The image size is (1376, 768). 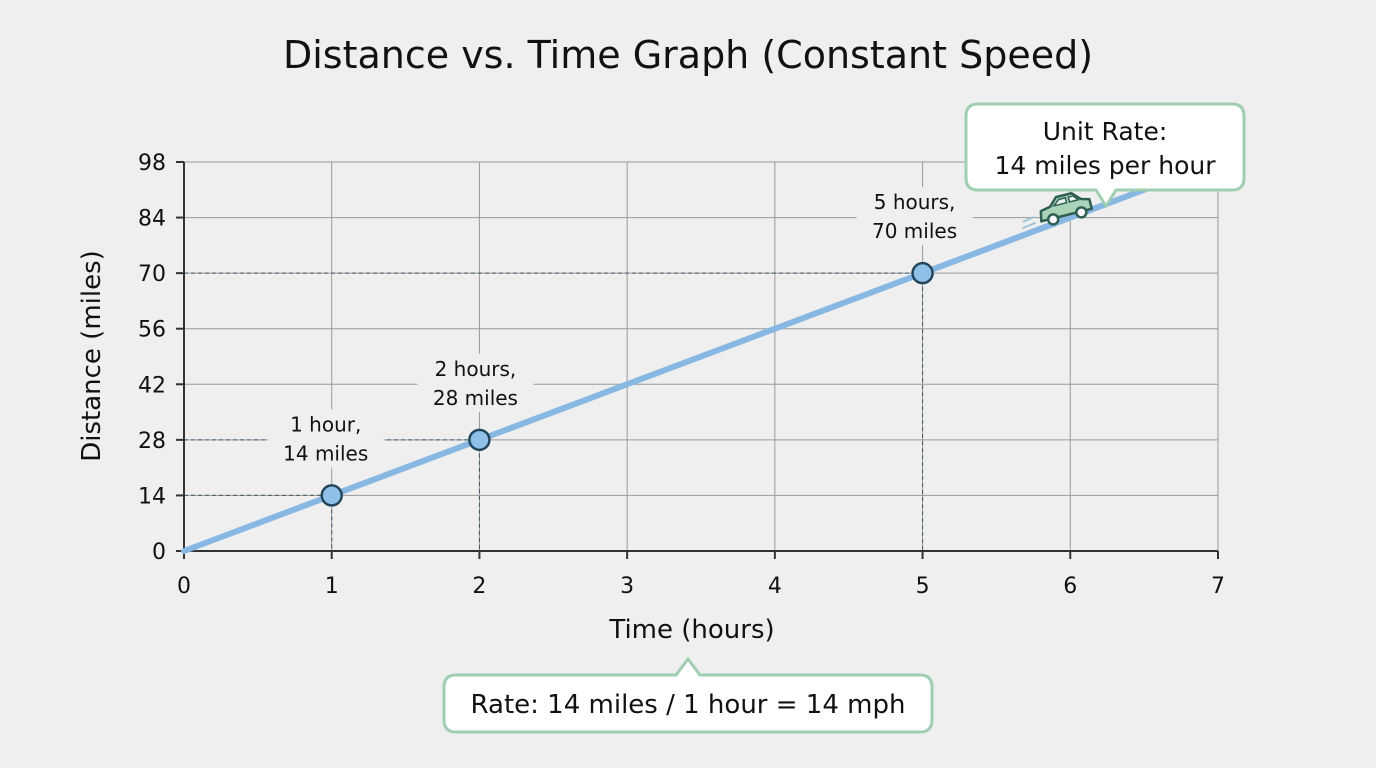 What do you see at coordinates (325, 453) in the screenshot?
I see `point-label: 14 miles` at bounding box center [325, 453].